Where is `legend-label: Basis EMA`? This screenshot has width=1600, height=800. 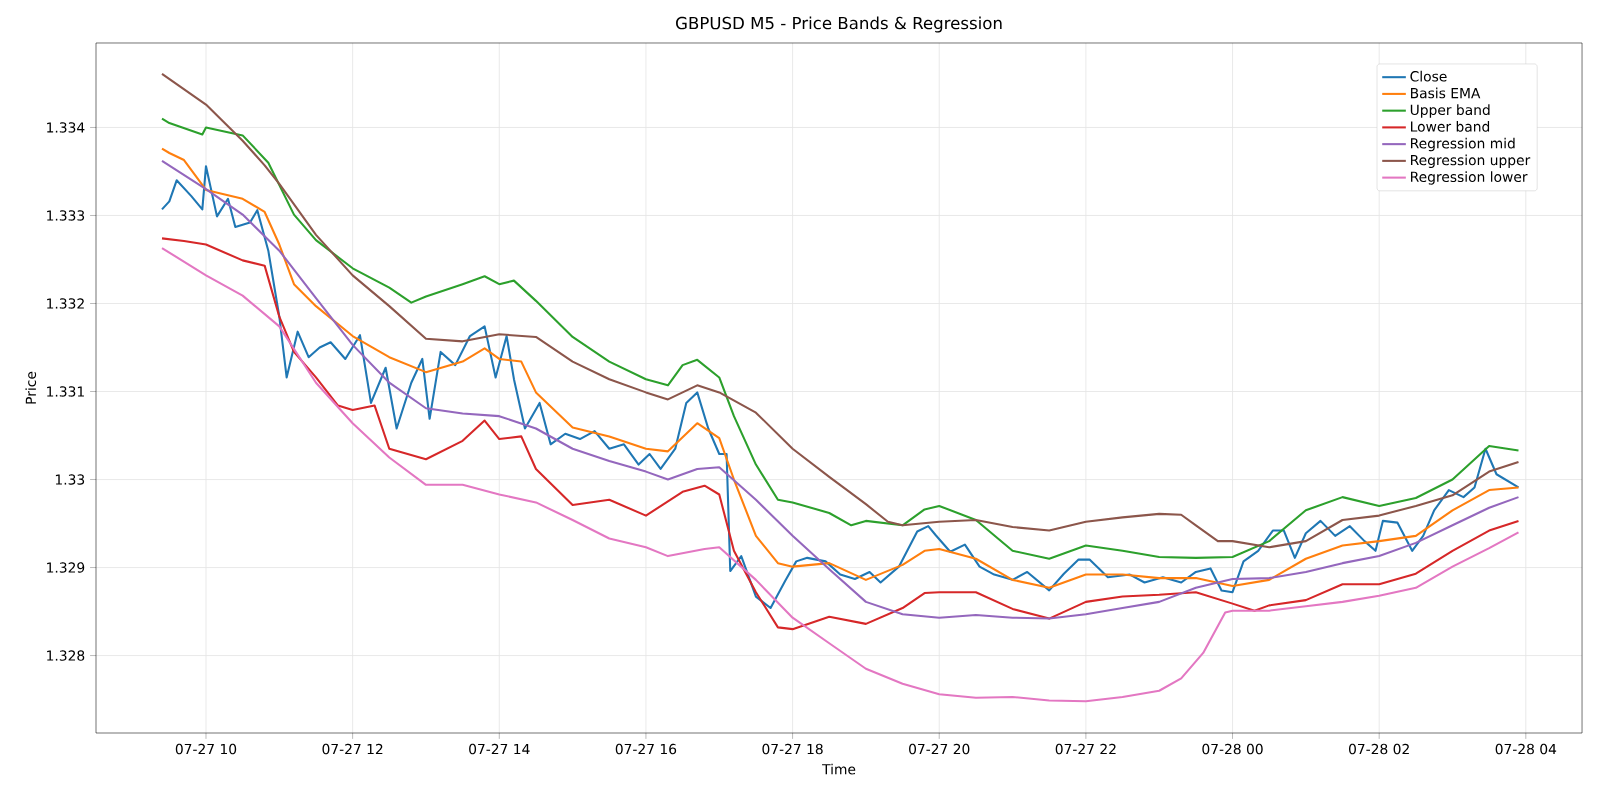
legend-label: Basis EMA is located at coordinates (1446, 93).